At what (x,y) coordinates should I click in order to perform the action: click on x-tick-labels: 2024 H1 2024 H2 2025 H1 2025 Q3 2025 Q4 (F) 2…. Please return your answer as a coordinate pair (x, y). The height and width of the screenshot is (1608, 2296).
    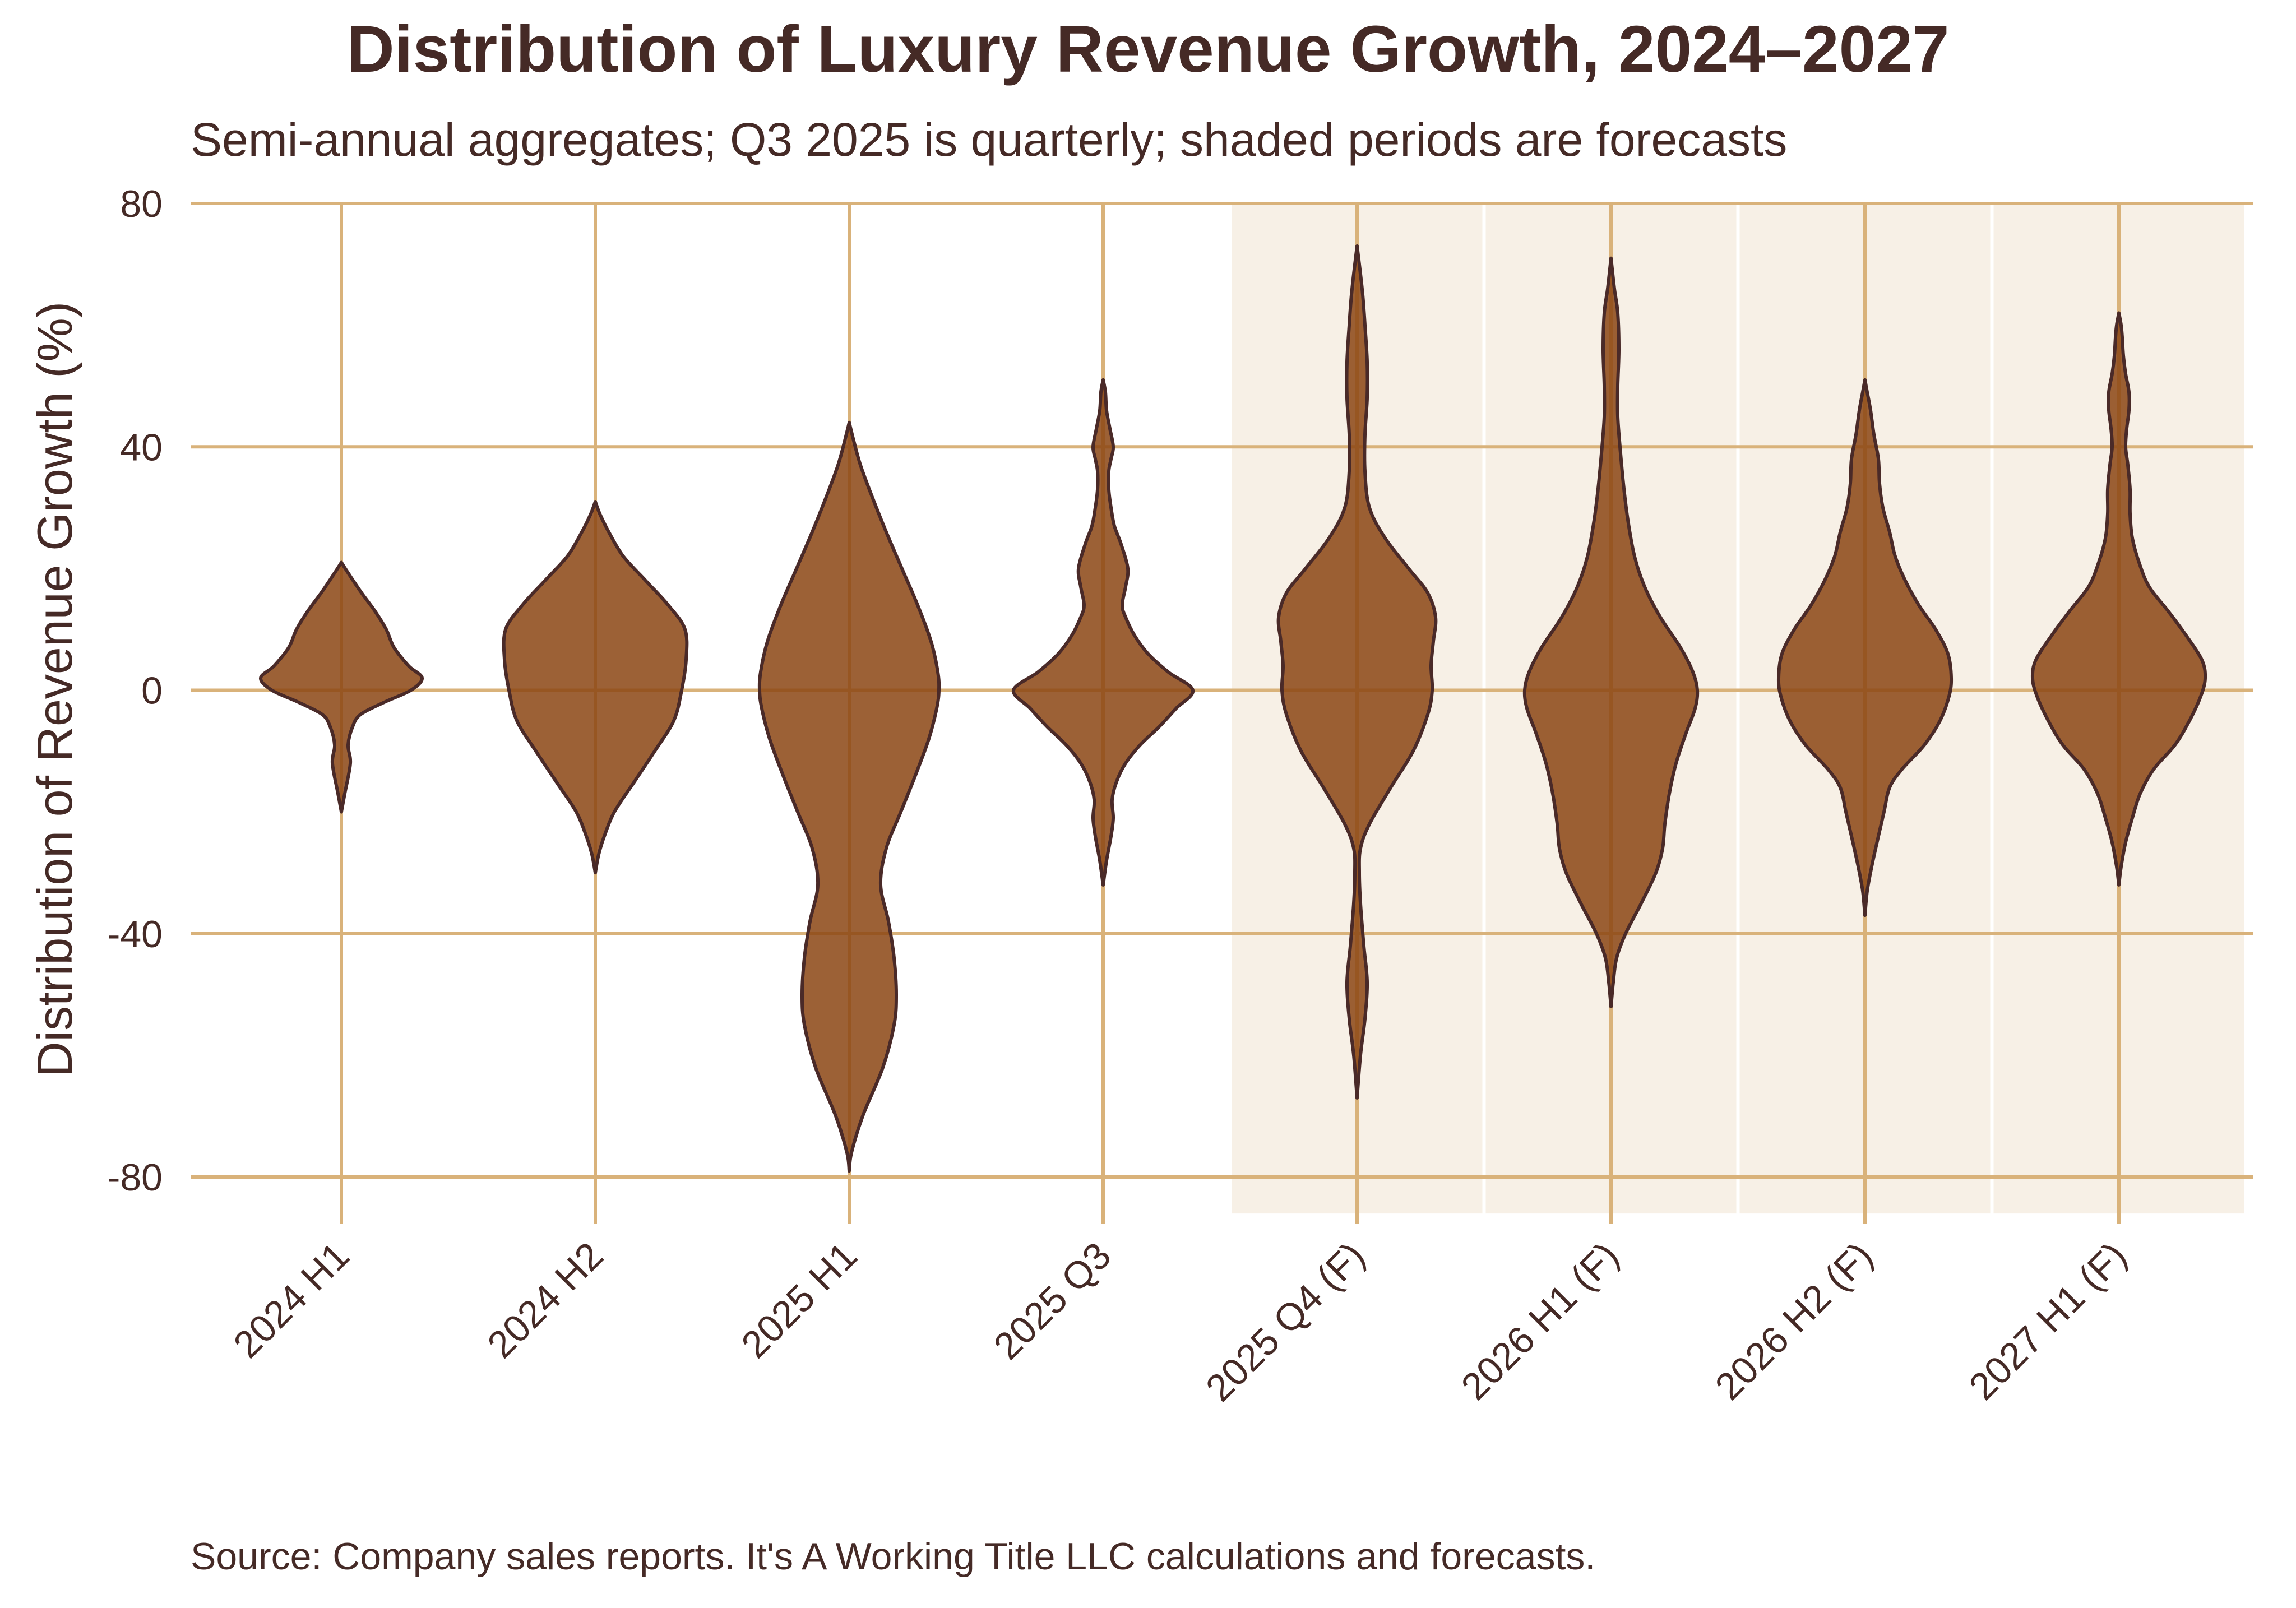
    Looking at the image, I should click on (1180, 1322).